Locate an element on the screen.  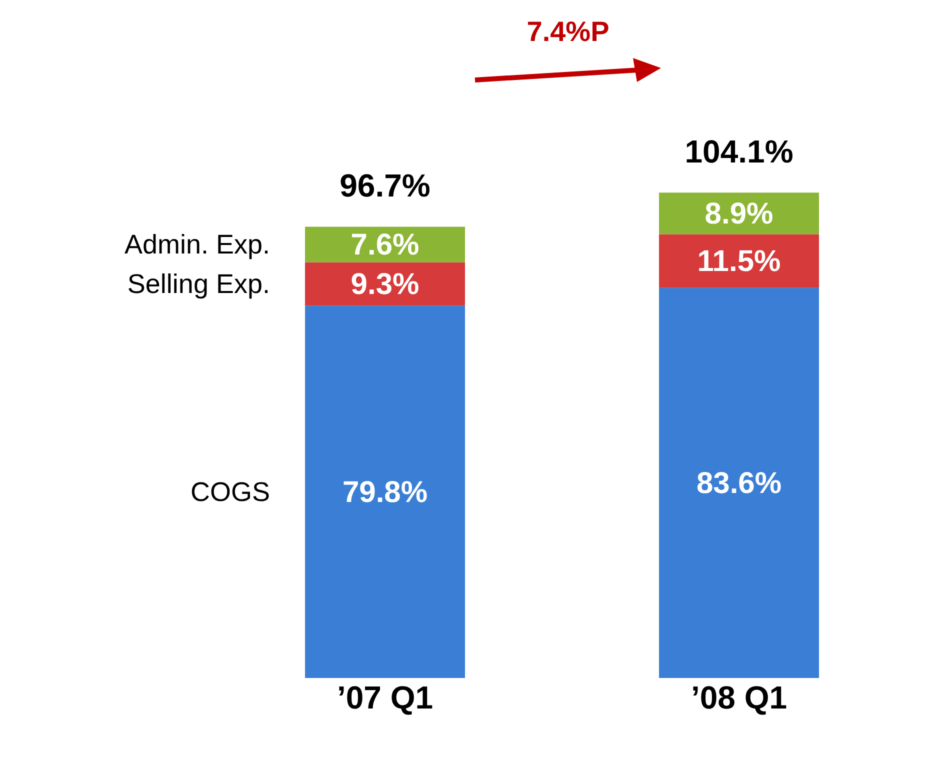
data-label: 9.3% is located at coordinates (385, 284).